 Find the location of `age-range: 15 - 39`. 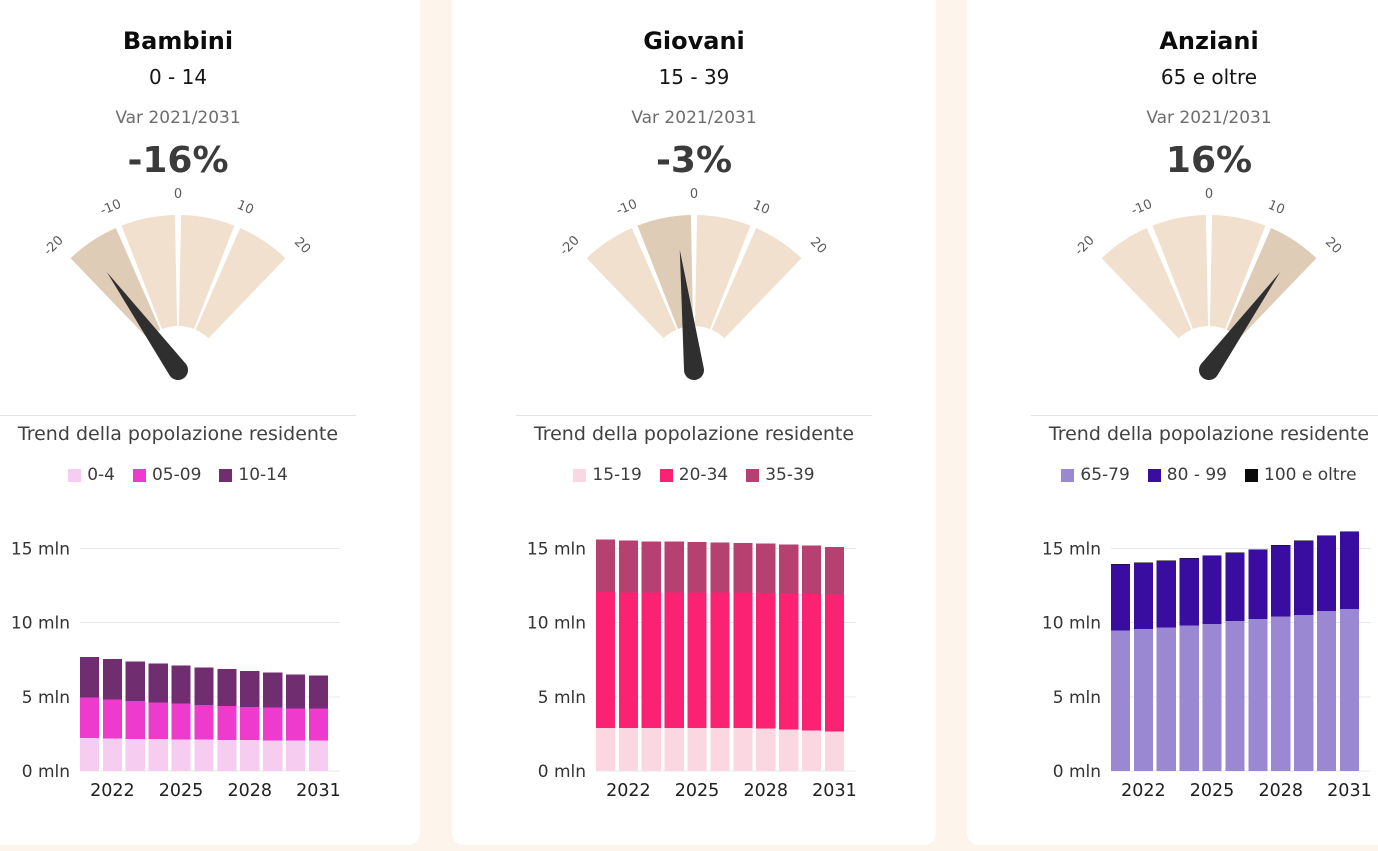

age-range: 15 - 39 is located at coordinates (694, 77).